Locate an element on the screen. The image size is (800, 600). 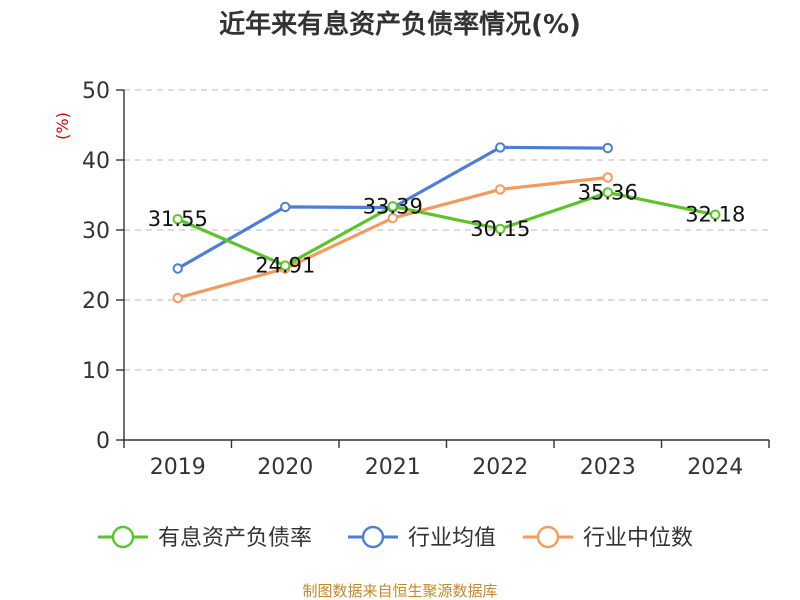
legend-label-2: 行业中位数 is located at coordinates (638, 538).